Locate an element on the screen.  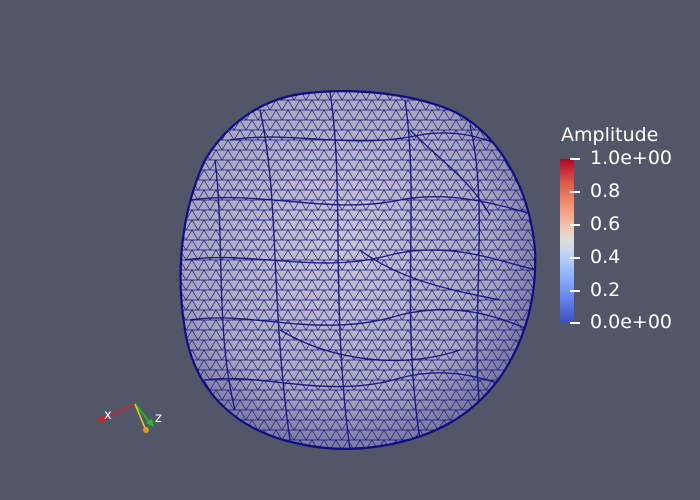
x-axis-line is located at coordinates (118, 412).